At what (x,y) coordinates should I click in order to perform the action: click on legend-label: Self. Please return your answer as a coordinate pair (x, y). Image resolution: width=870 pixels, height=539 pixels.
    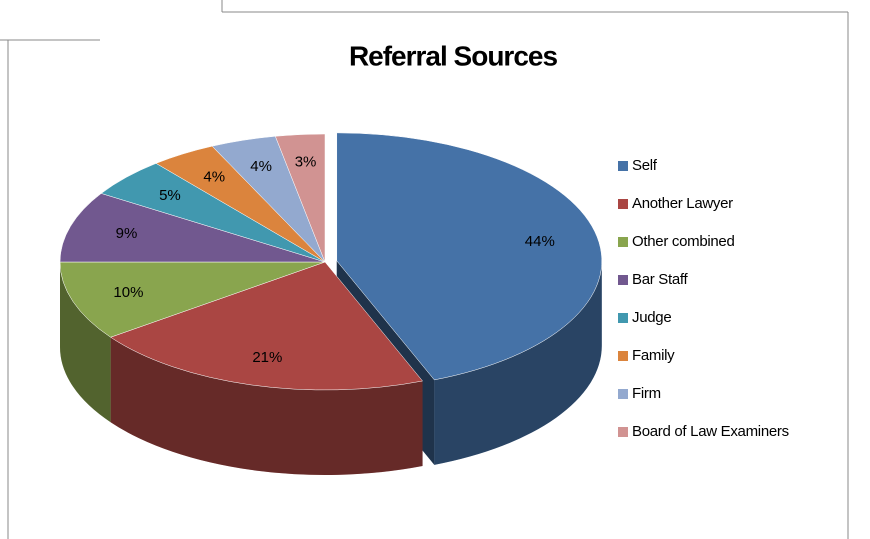
    Looking at the image, I should click on (645, 165).